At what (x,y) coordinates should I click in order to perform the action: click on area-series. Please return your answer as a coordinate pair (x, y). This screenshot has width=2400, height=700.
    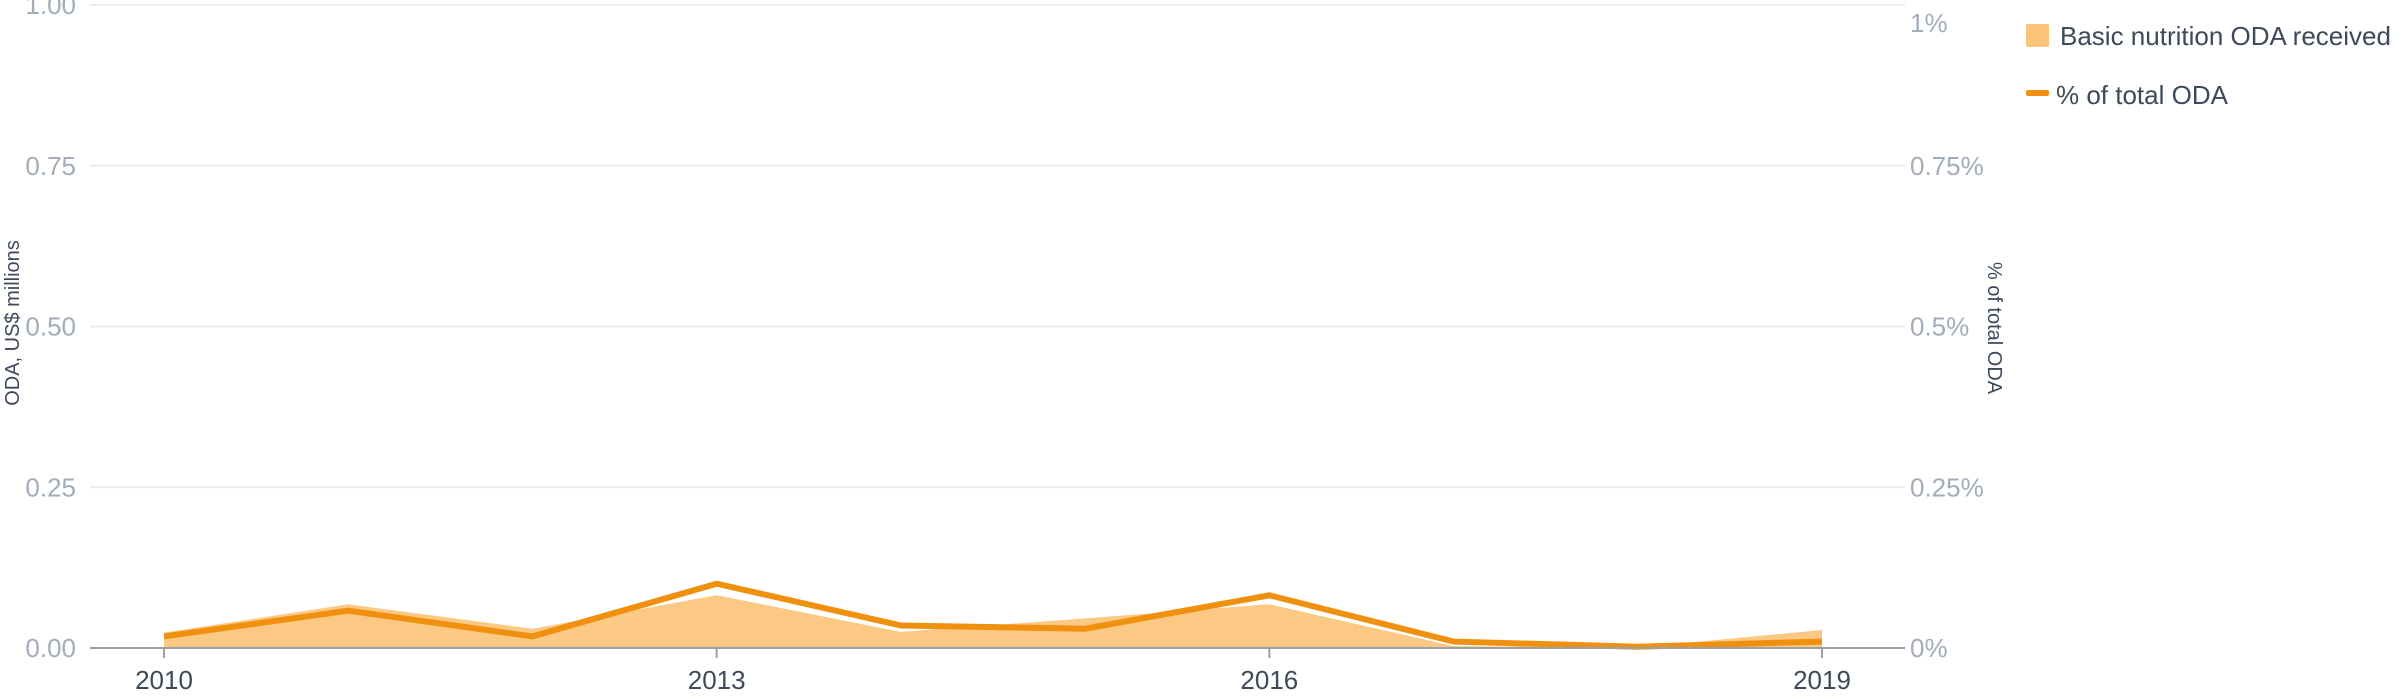
    Looking at the image, I should click on (993, 621).